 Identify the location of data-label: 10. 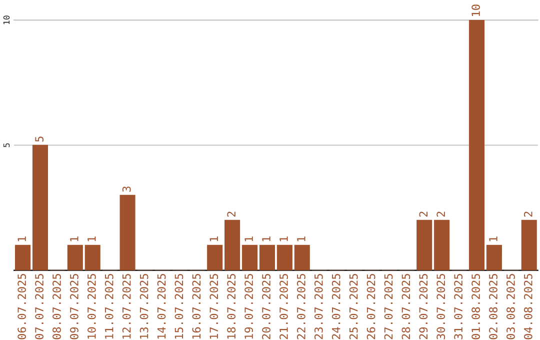
(476, 10).